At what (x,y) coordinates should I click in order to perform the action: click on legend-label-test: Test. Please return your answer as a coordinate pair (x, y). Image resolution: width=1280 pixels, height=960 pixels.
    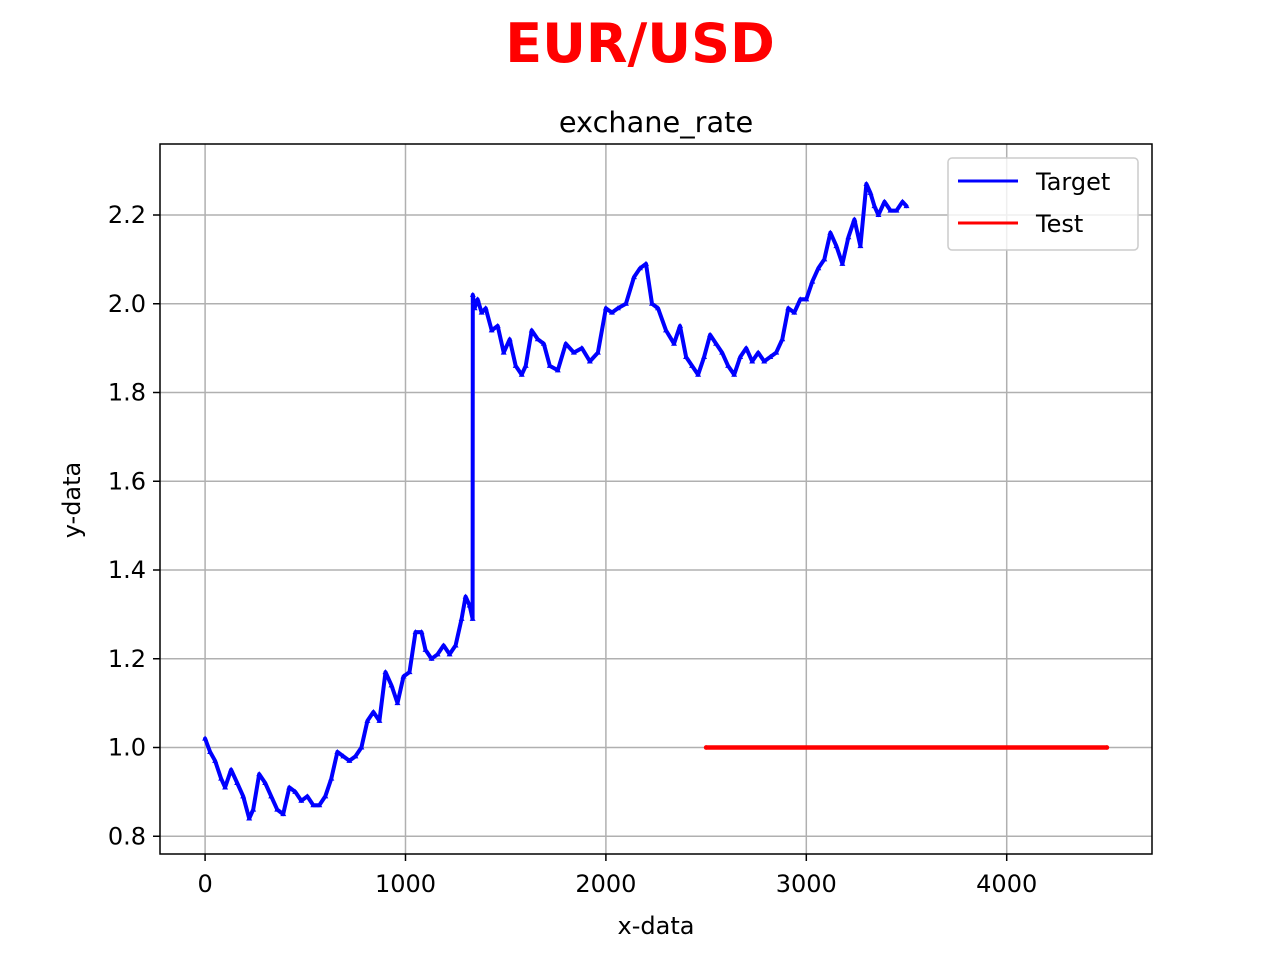
    Looking at the image, I should click on (1059, 224).